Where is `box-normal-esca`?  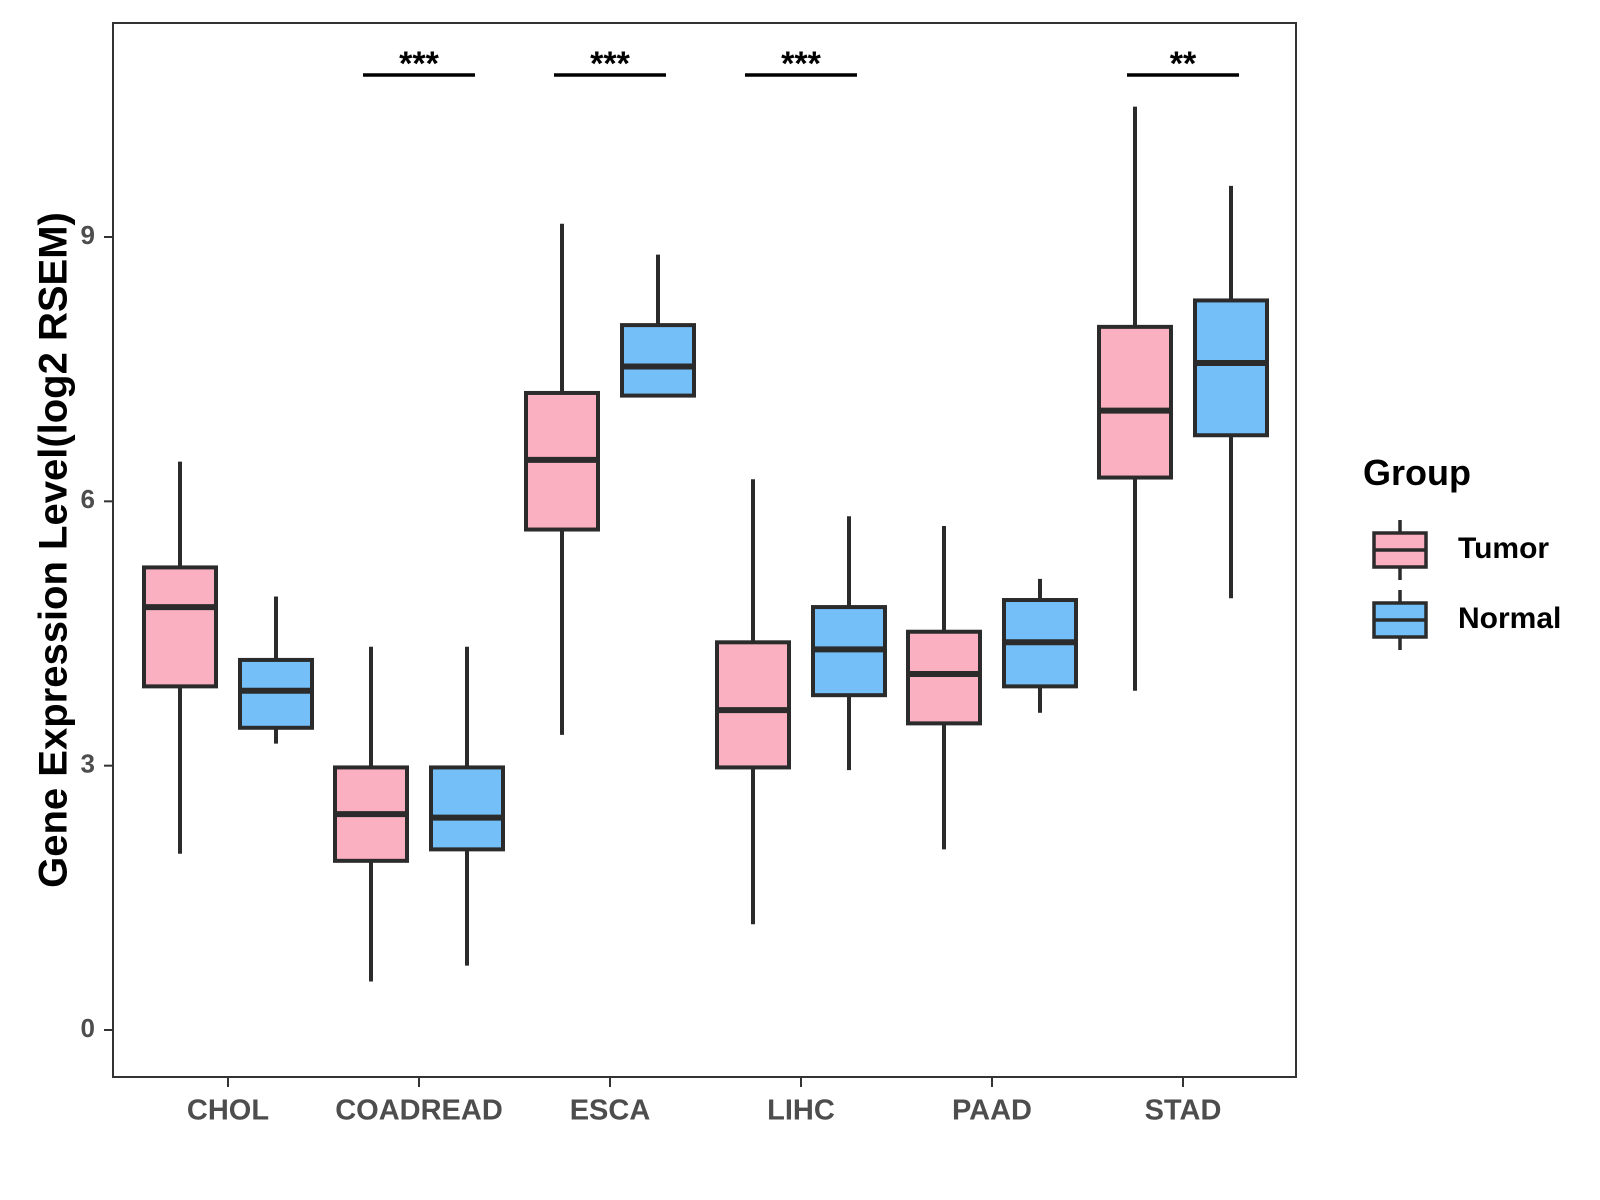
box-normal-esca is located at coordinates (658, 326).